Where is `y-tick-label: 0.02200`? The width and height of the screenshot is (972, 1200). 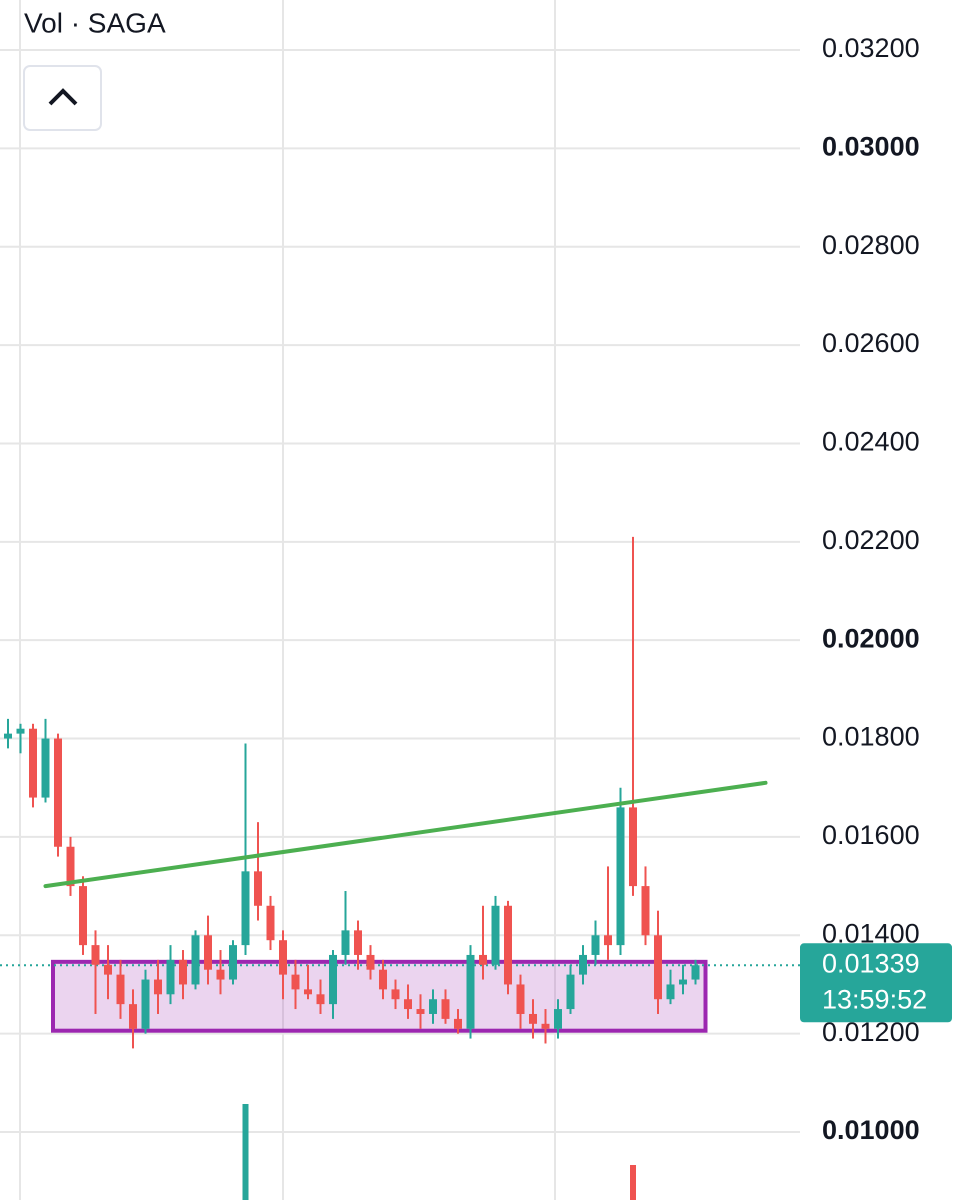
y-tick-label: 0.02200 is located at coordinates (871, 540).